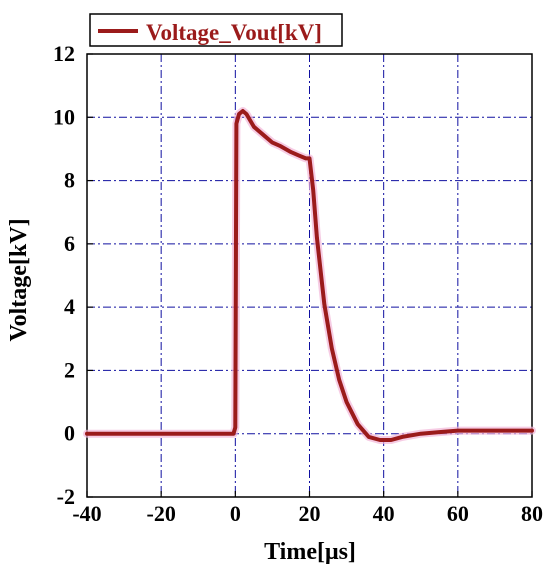  I want to click on y-tick-label: -2, so click(66, 496).